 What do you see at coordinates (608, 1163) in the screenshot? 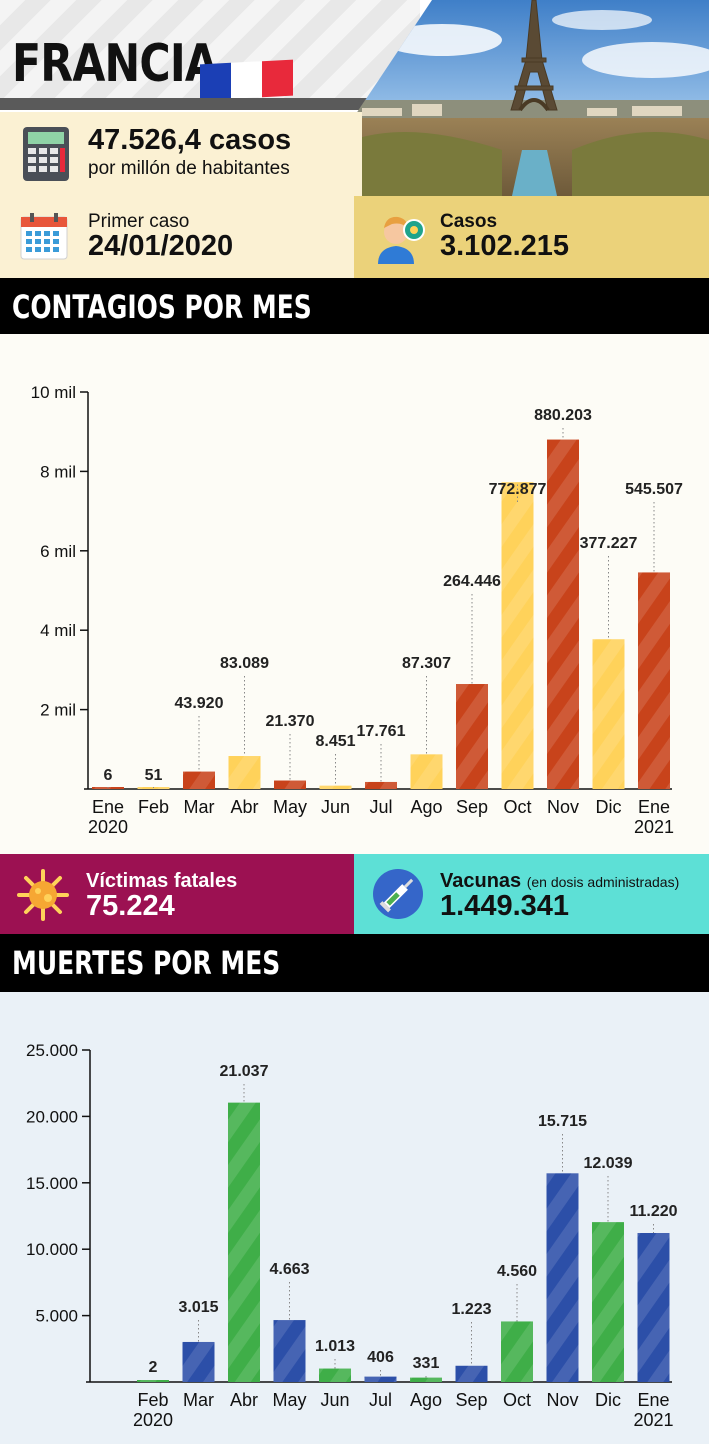
I see `data-label: 12.039` at bounding box center [608, 1163].